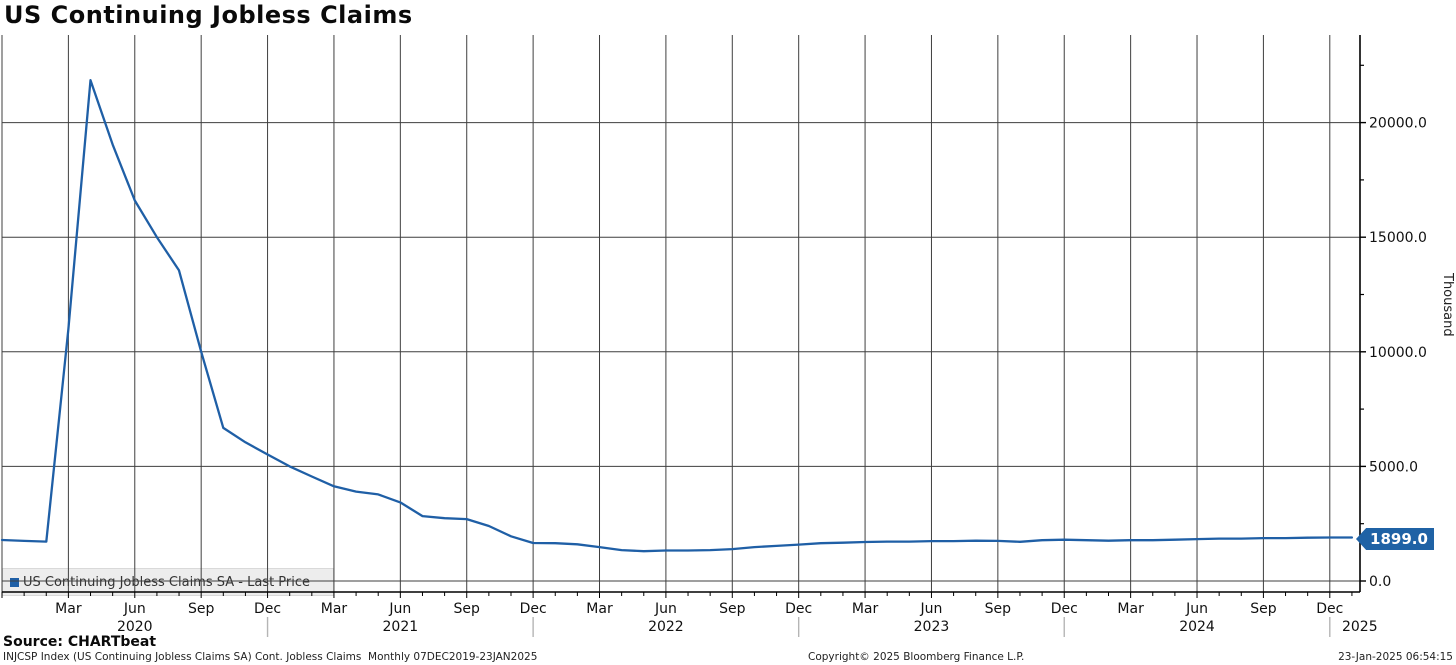 This screenshot has height=665, width=1456. Describe the element at coordinates (1360, 627) in the screenshot. I see `svg-text: 2025` at that location.